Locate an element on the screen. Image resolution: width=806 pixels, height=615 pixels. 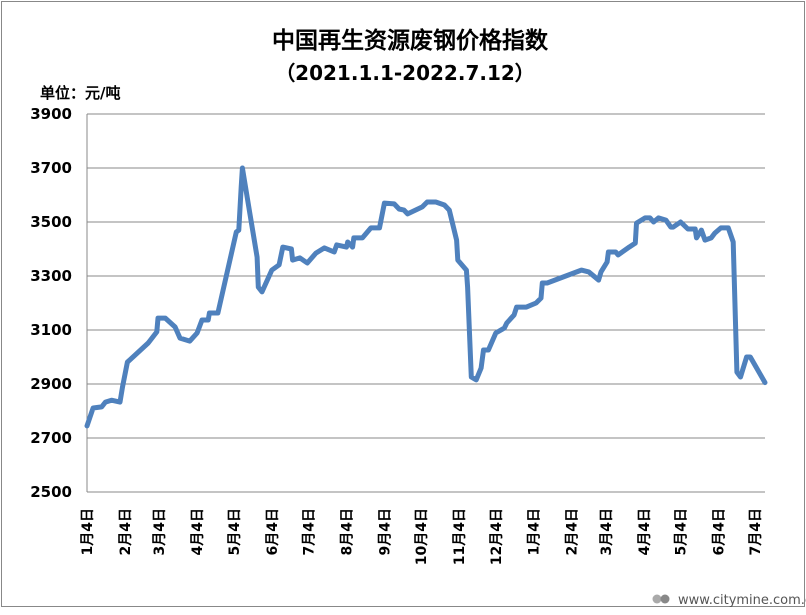
y-tick-label: 2900 is located at coordinates (51, 384).